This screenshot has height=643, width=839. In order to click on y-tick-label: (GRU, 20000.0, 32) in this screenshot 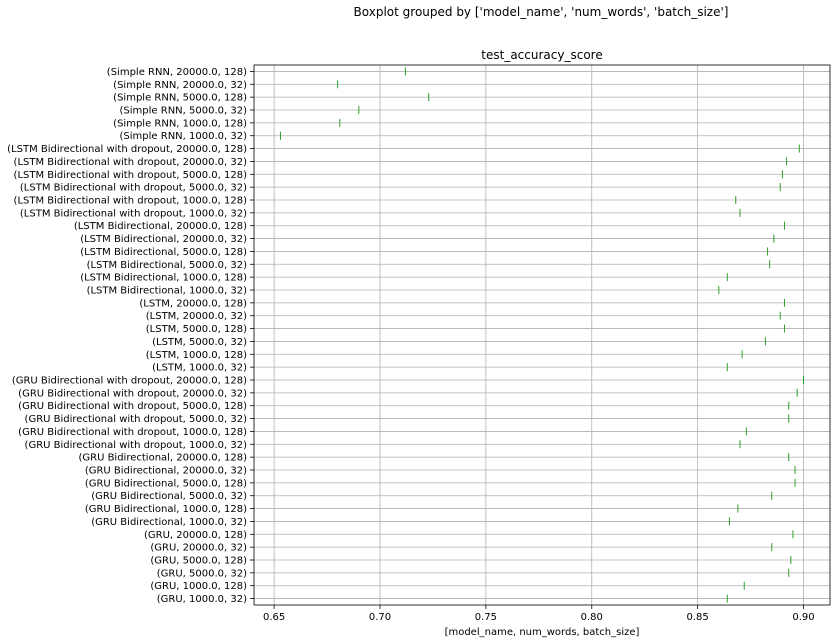, I will do `click(198, 548)`.